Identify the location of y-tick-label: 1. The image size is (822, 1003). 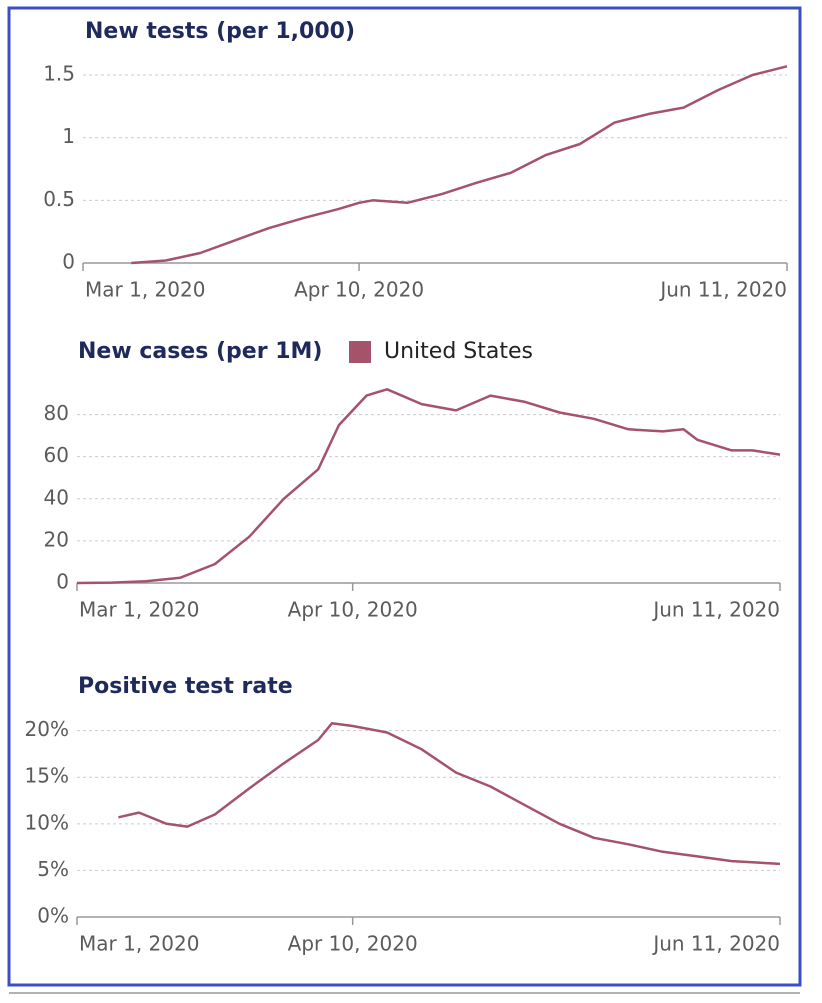
(68, 136).